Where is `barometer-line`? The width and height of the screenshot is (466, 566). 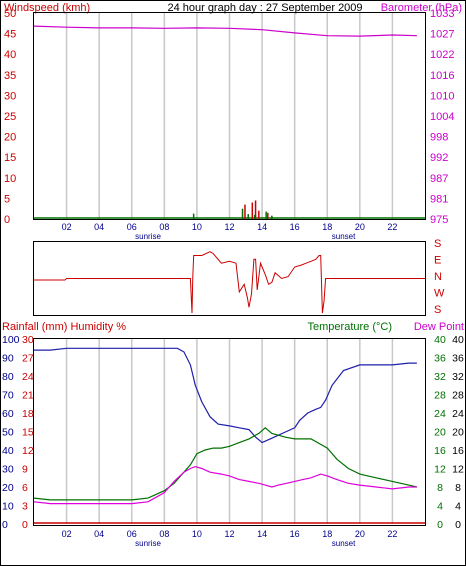
barometer-line is located at coordinates (225, 31).